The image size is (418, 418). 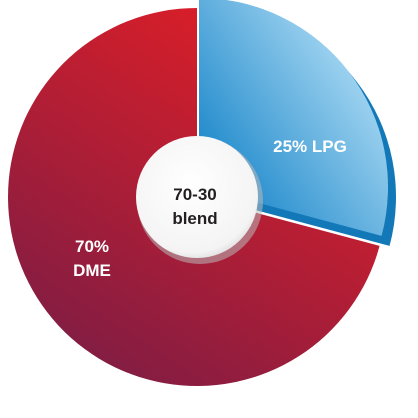 What do you see at coordinates (194, 206) in the screenshot?
I see `center-label: 70-30 blend` at bounding box center [194, 206].